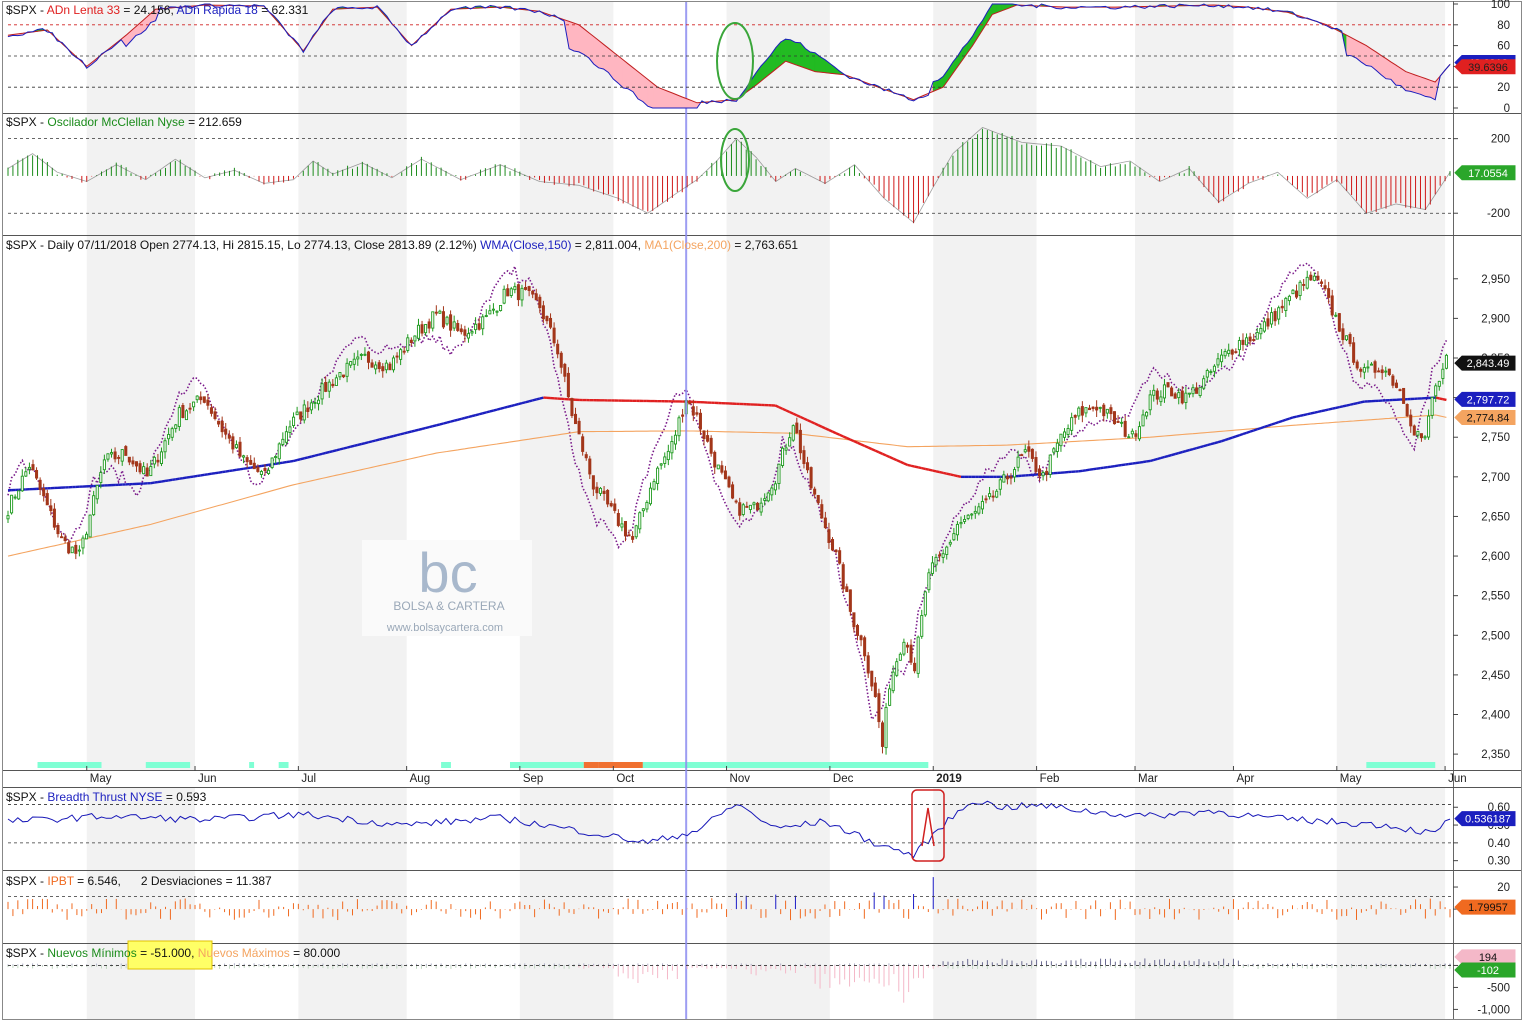  Describe the element at coordinates (1148, 779) in the screenshot. I see `month-label: Mar` at that location.